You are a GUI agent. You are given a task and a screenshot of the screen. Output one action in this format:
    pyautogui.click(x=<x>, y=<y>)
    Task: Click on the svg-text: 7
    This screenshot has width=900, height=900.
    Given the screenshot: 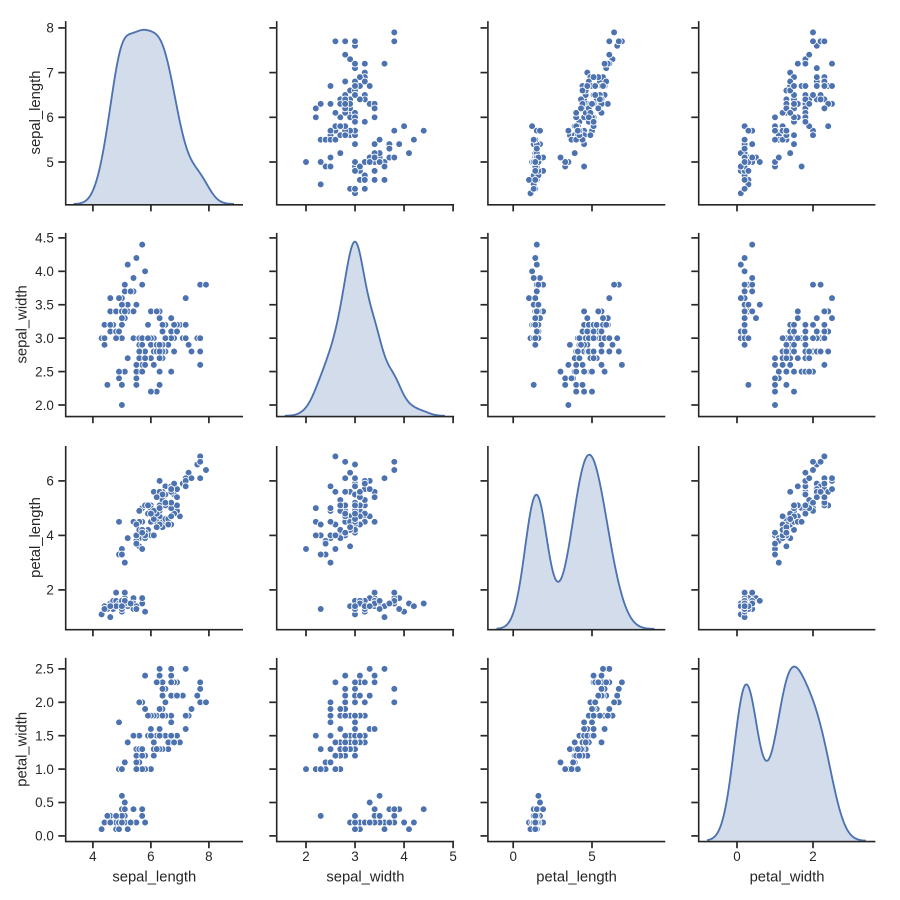 What is the action you would take?
    pyautogui.click(x=49, y=72)
    